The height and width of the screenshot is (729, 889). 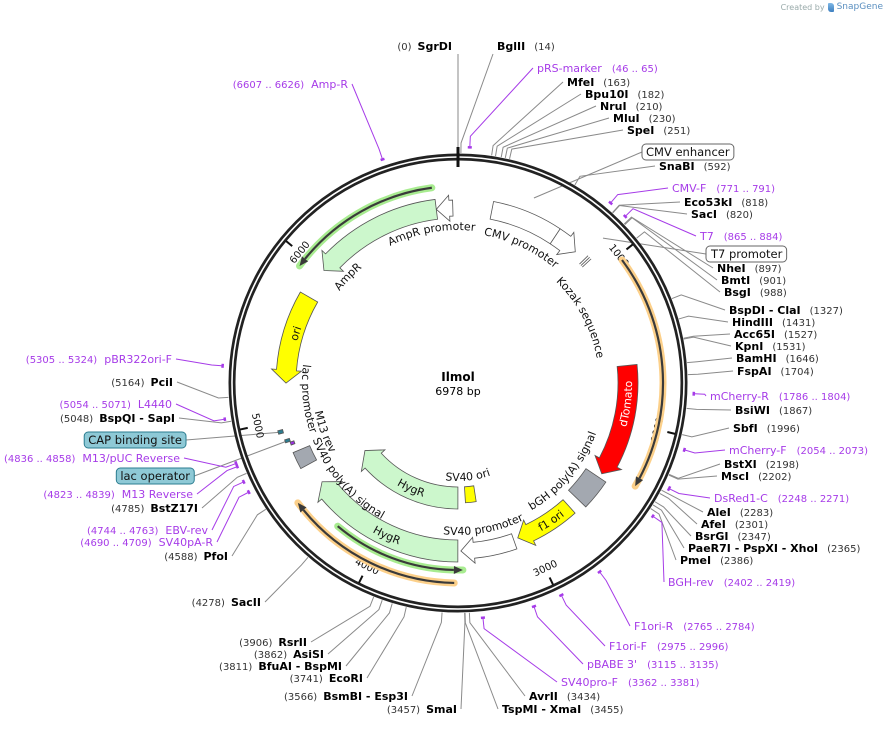 What do you see at coordinates (731, 582) in the screenshot?
I see `primer-bgh-rev: BGH-rev (2402 .. 2419)` at bounding box center [731, 582].